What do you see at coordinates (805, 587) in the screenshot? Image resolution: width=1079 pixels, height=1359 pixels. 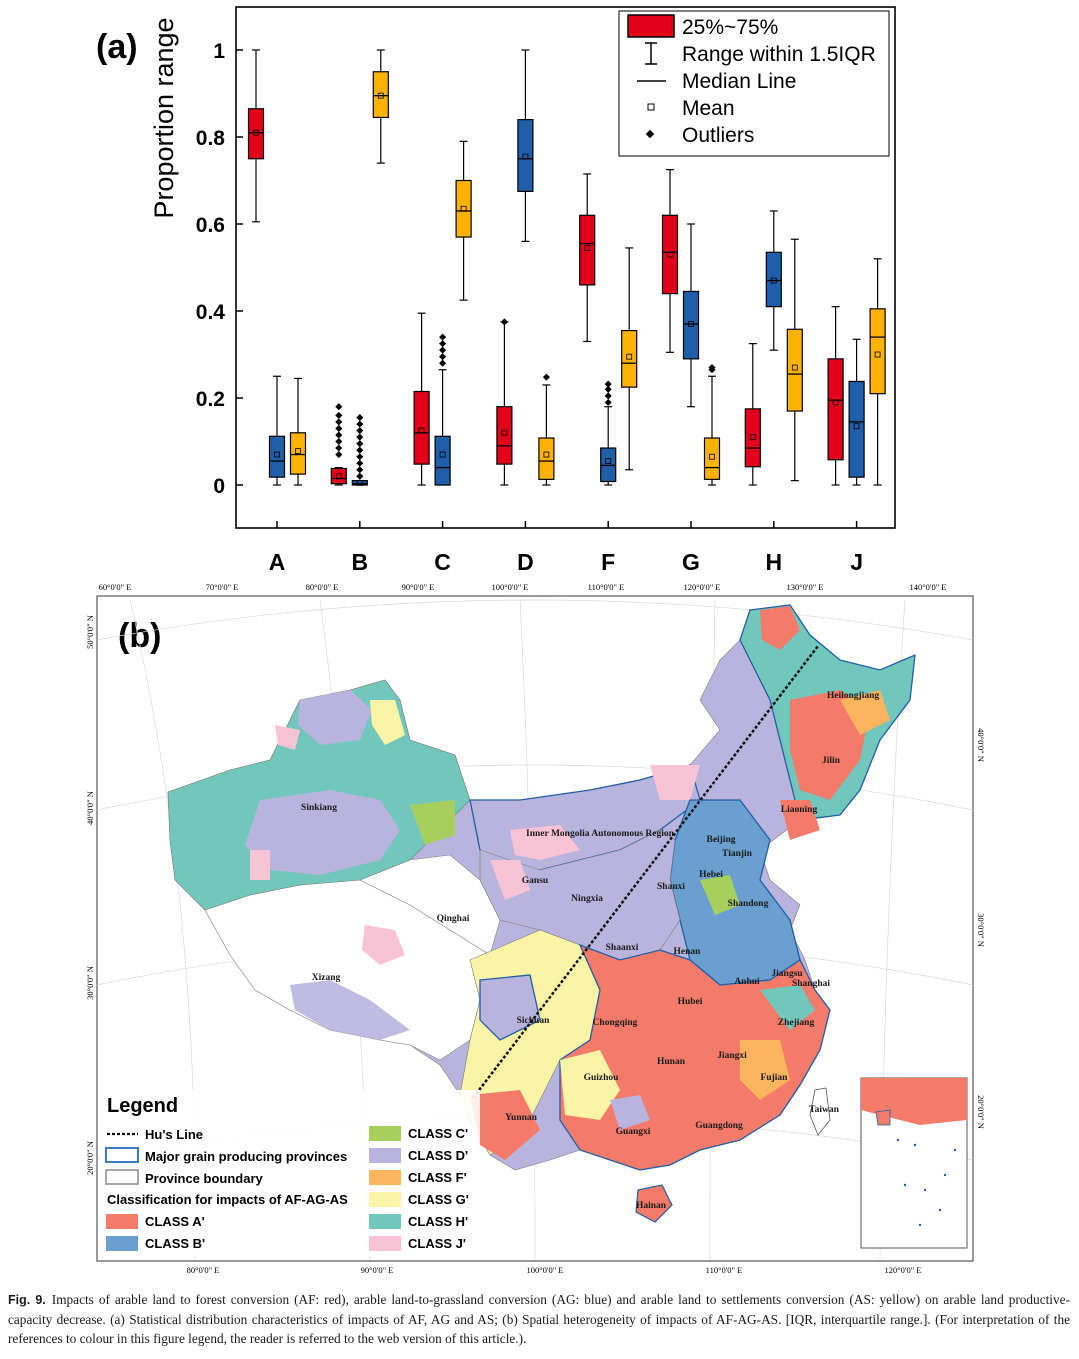 I see `top-lon-label: 130°0'0" E` at bounding box center [805, 587].